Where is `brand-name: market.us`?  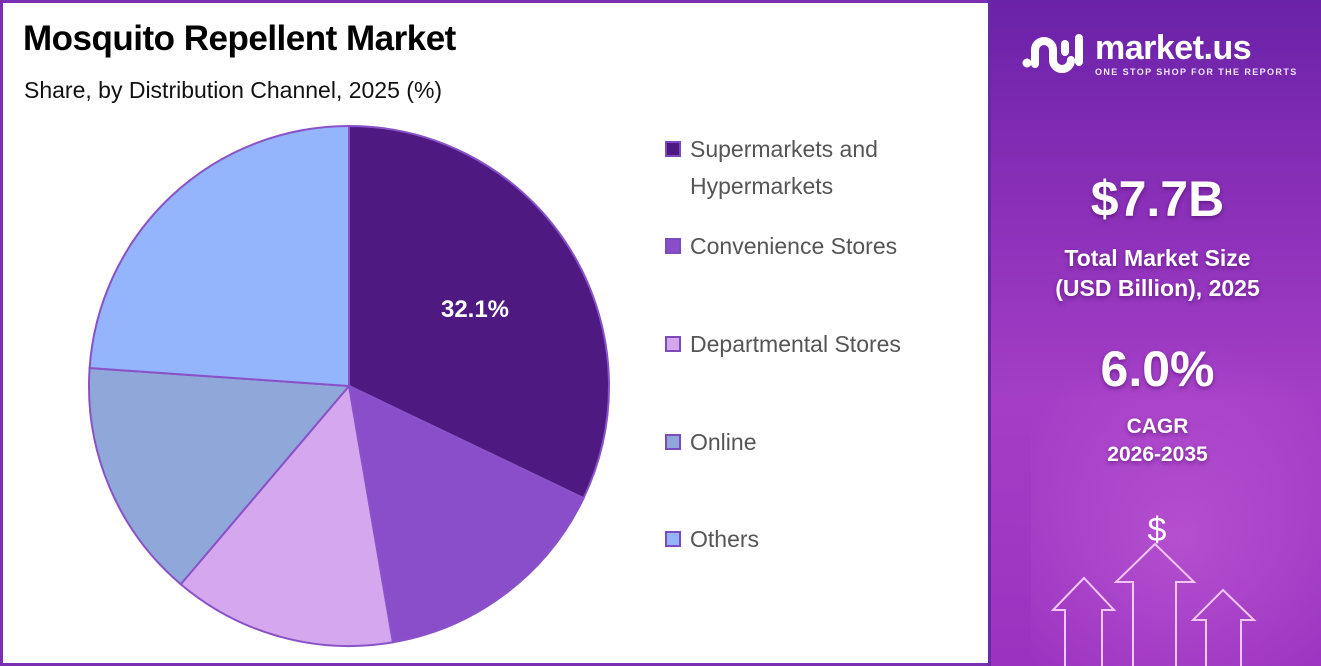
brand-name: market.us is located at coordinates (1173, 48).